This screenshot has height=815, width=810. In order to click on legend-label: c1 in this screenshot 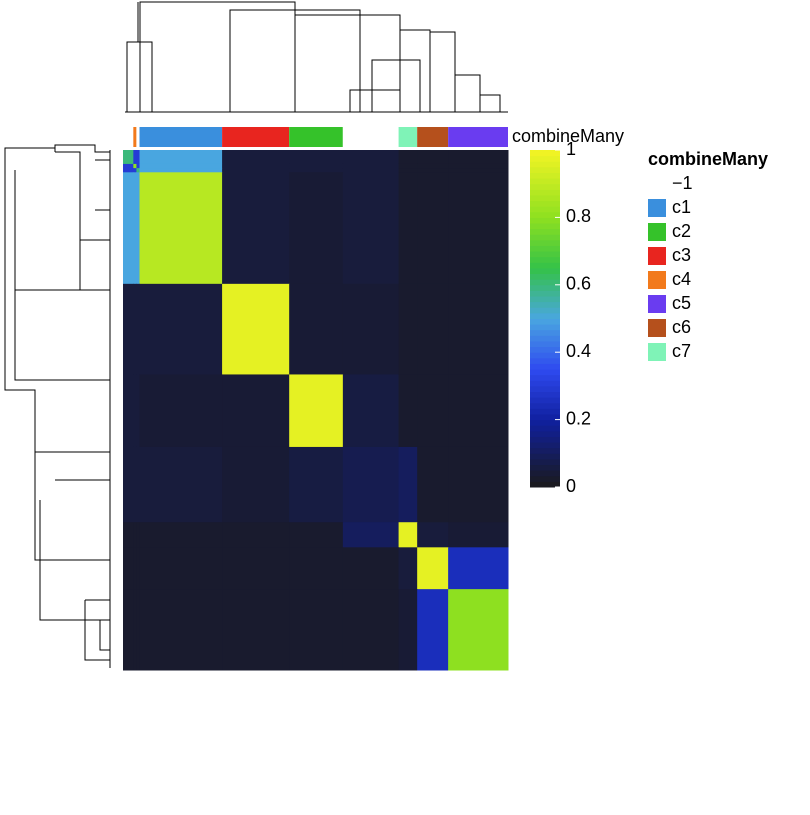, I will do `click(681, 207)`.